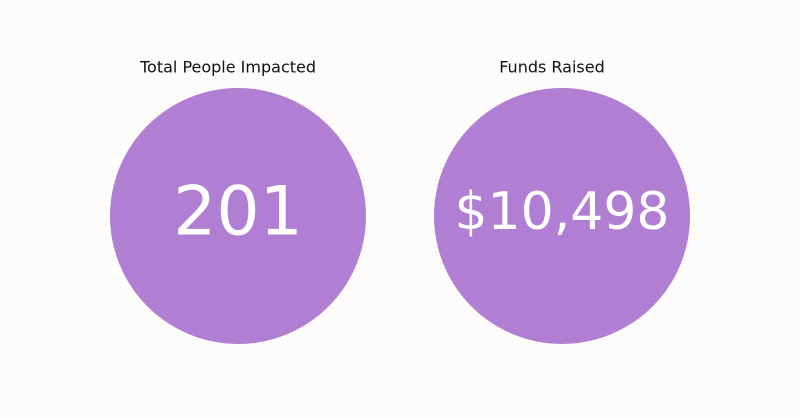 Image resolution: width=800 pixels, height=418 pixels. I want to click on stat-label: Funds Raised, so click(552, 67).